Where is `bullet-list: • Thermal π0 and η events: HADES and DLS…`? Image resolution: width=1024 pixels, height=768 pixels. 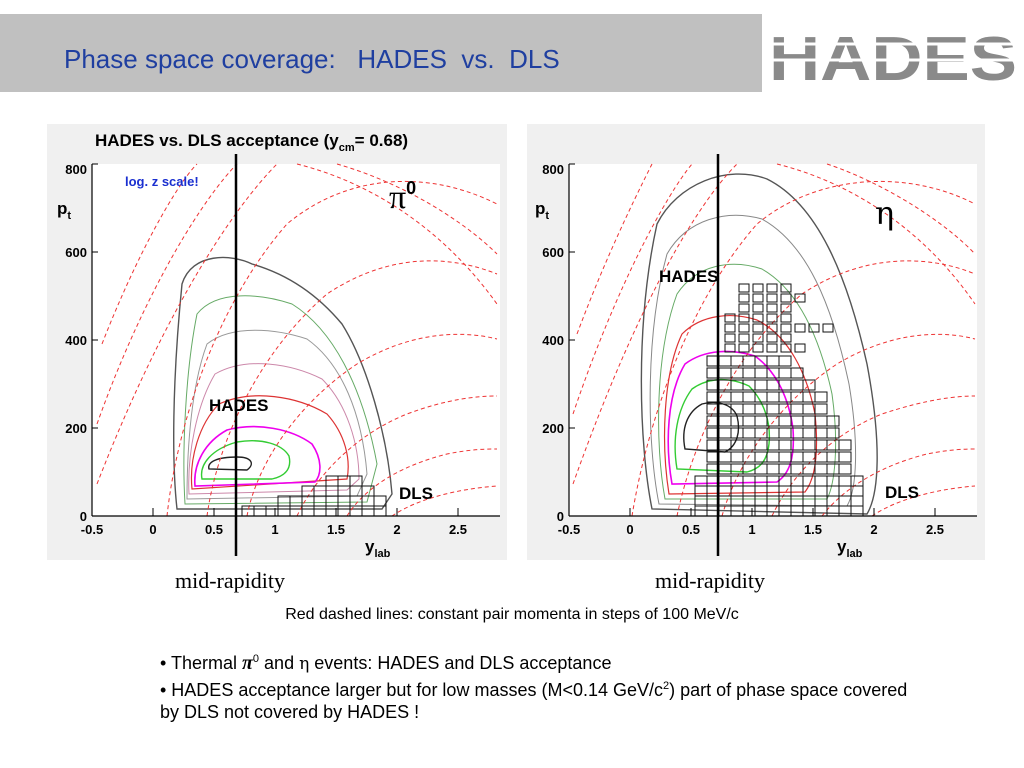
bullet-list: • Thermal π0 and η events: HADES and DLS… is located at coordinates (540, 689).